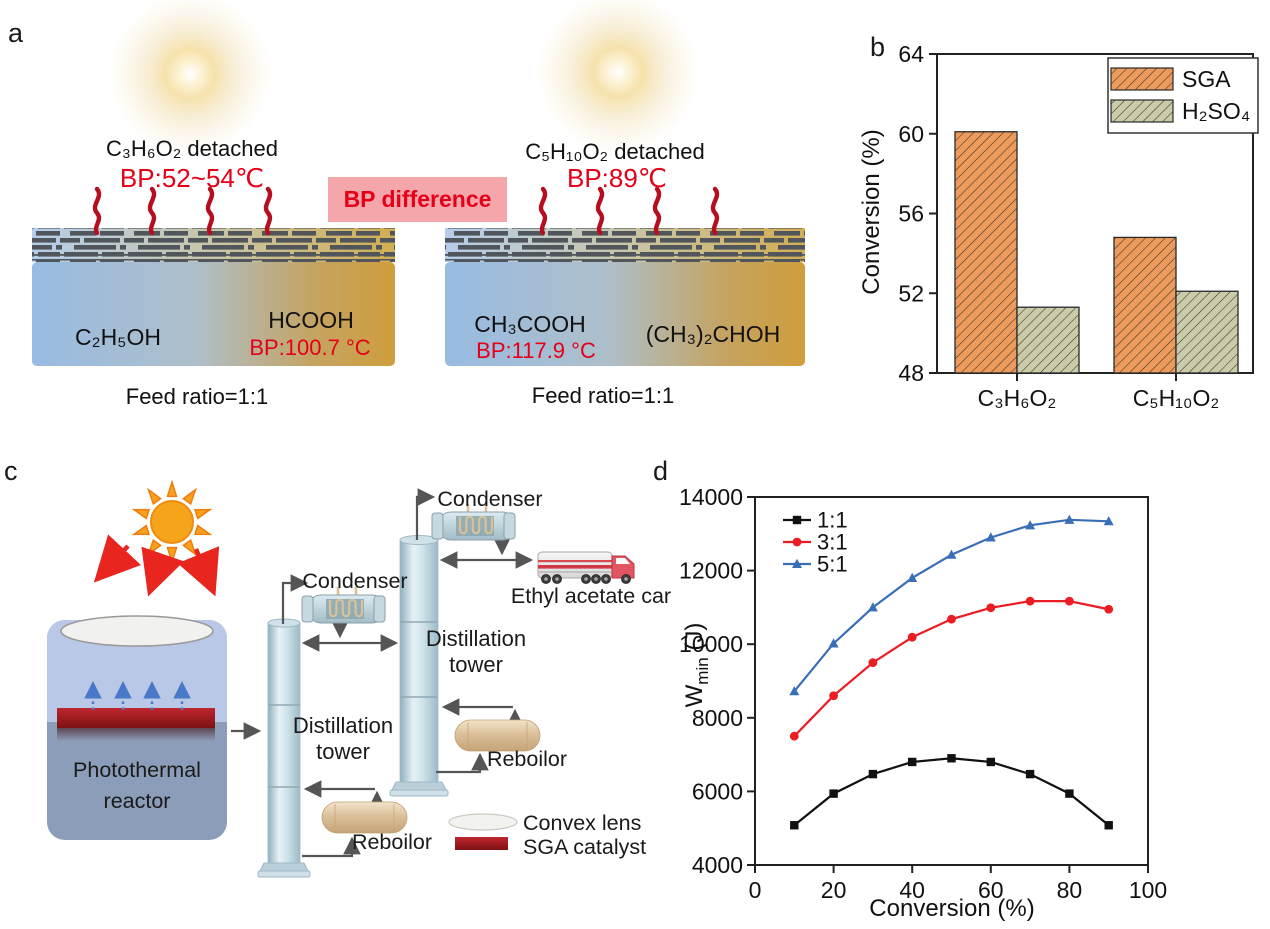  I want to click on tower-left-label-line2: tower, so click(343, 751).